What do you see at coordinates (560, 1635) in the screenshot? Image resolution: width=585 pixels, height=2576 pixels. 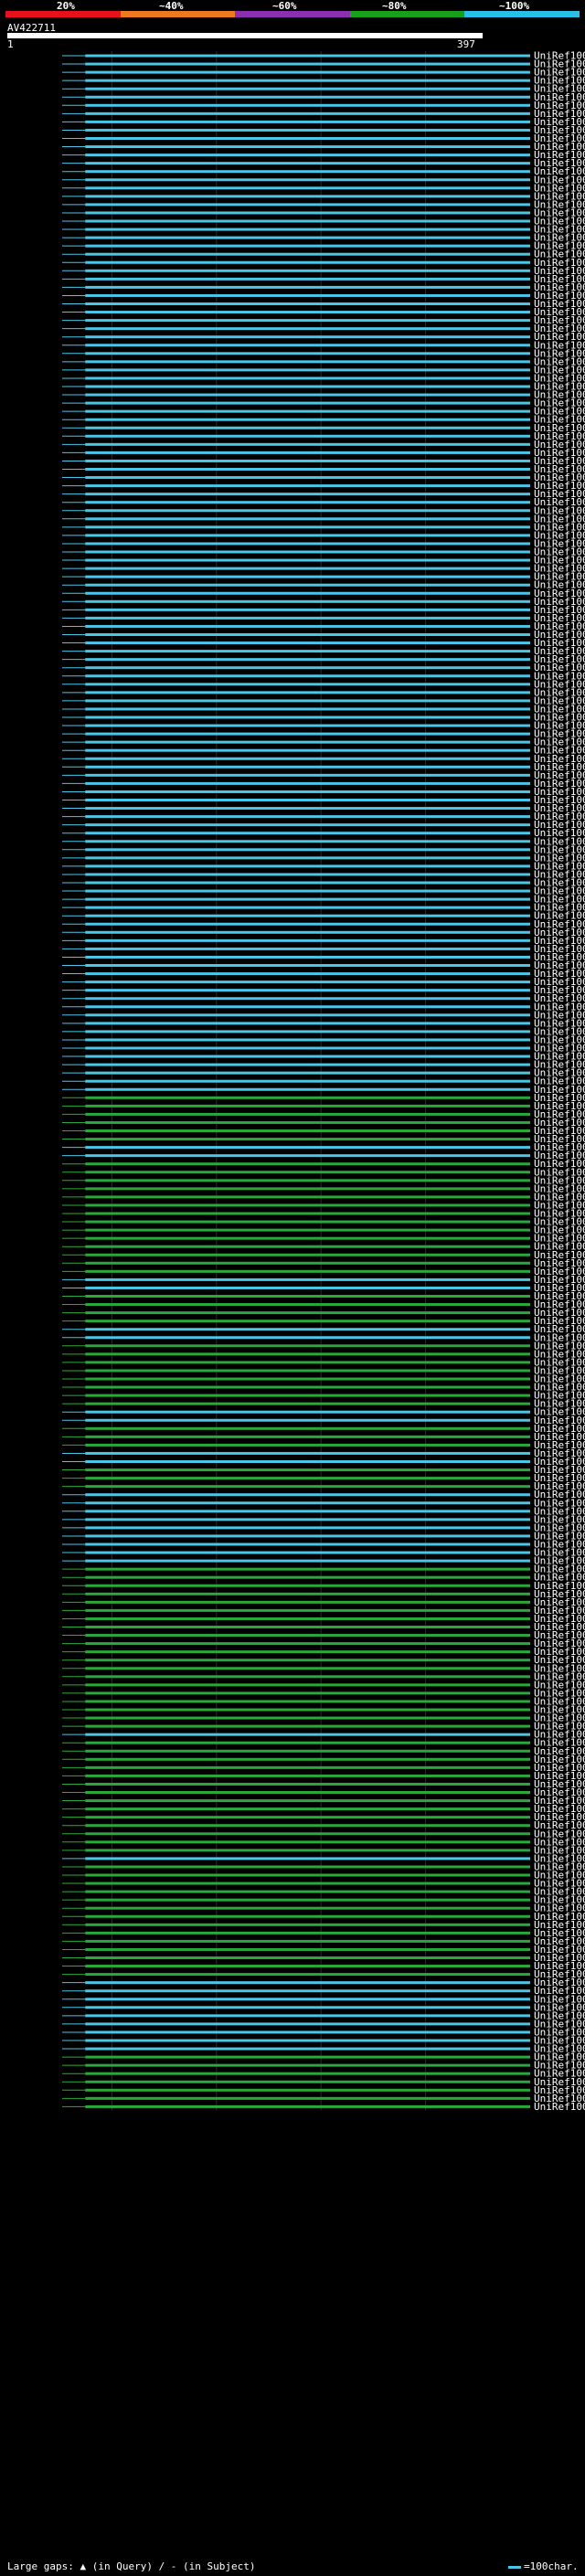 I see `hit-label: UniRef100_A9NW50` at bounding box center [560, 1635].